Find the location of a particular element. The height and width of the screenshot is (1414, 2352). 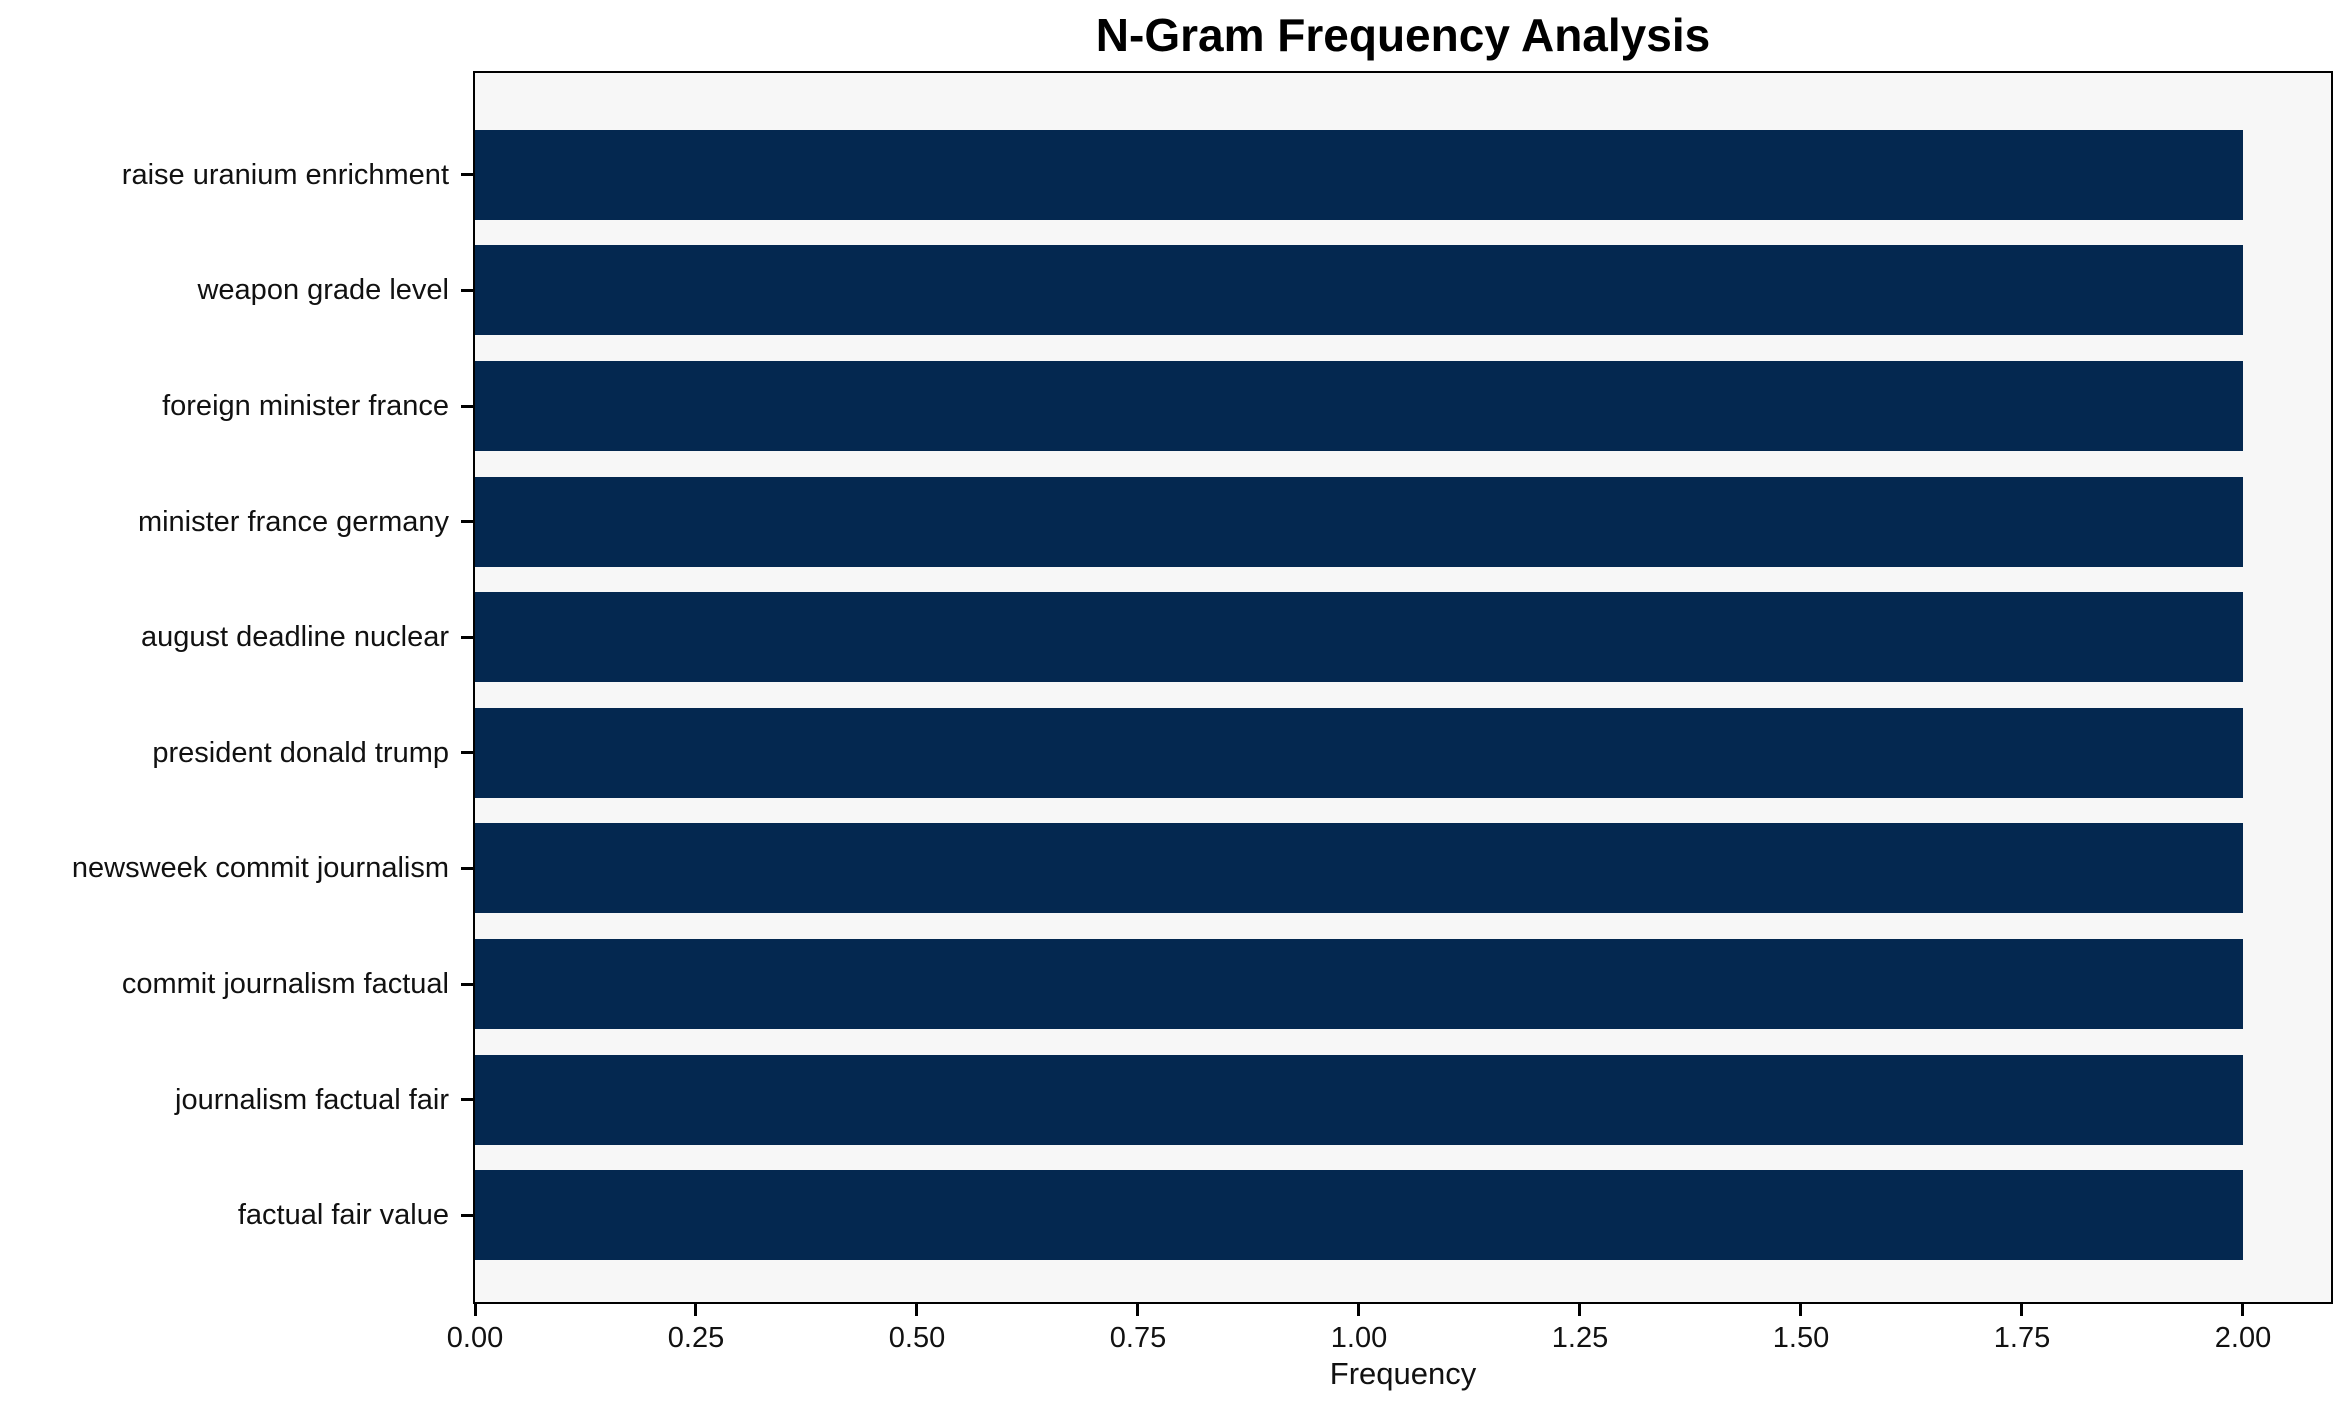

y-tick-label: august deadline nuclear is located at coordinates (295, 637).